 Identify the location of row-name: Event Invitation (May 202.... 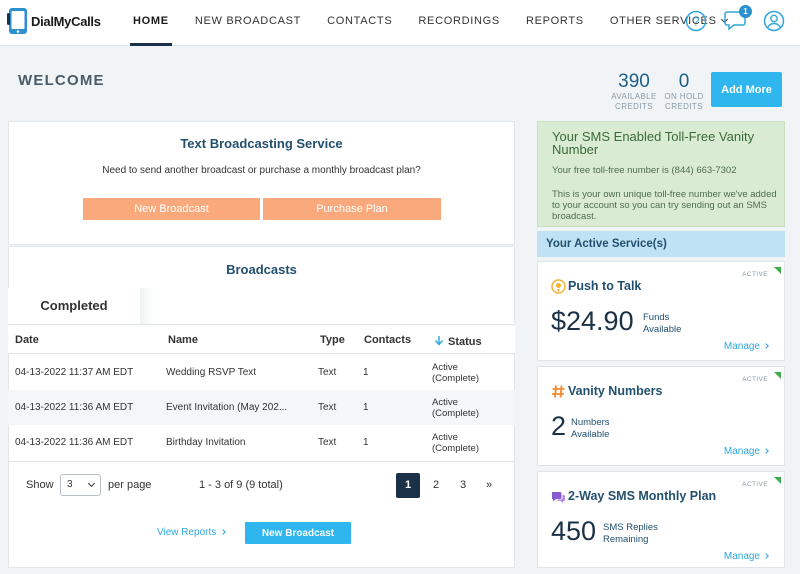
(227, 407).